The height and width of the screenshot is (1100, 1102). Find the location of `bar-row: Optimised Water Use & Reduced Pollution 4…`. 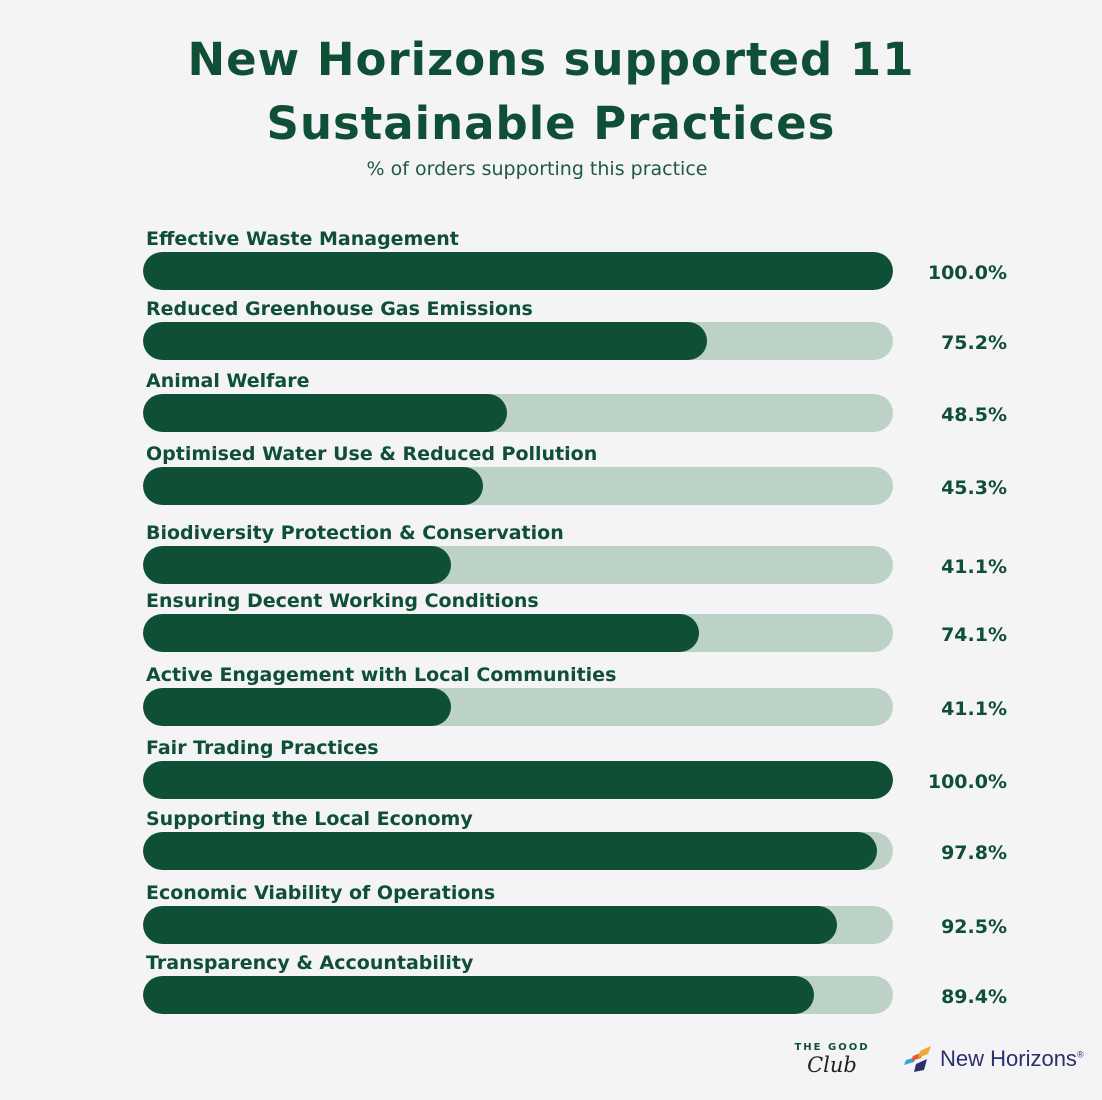

bar-row: Optimised Water Use & Reduced Pollution 4… is located at coordinates (551, 479).